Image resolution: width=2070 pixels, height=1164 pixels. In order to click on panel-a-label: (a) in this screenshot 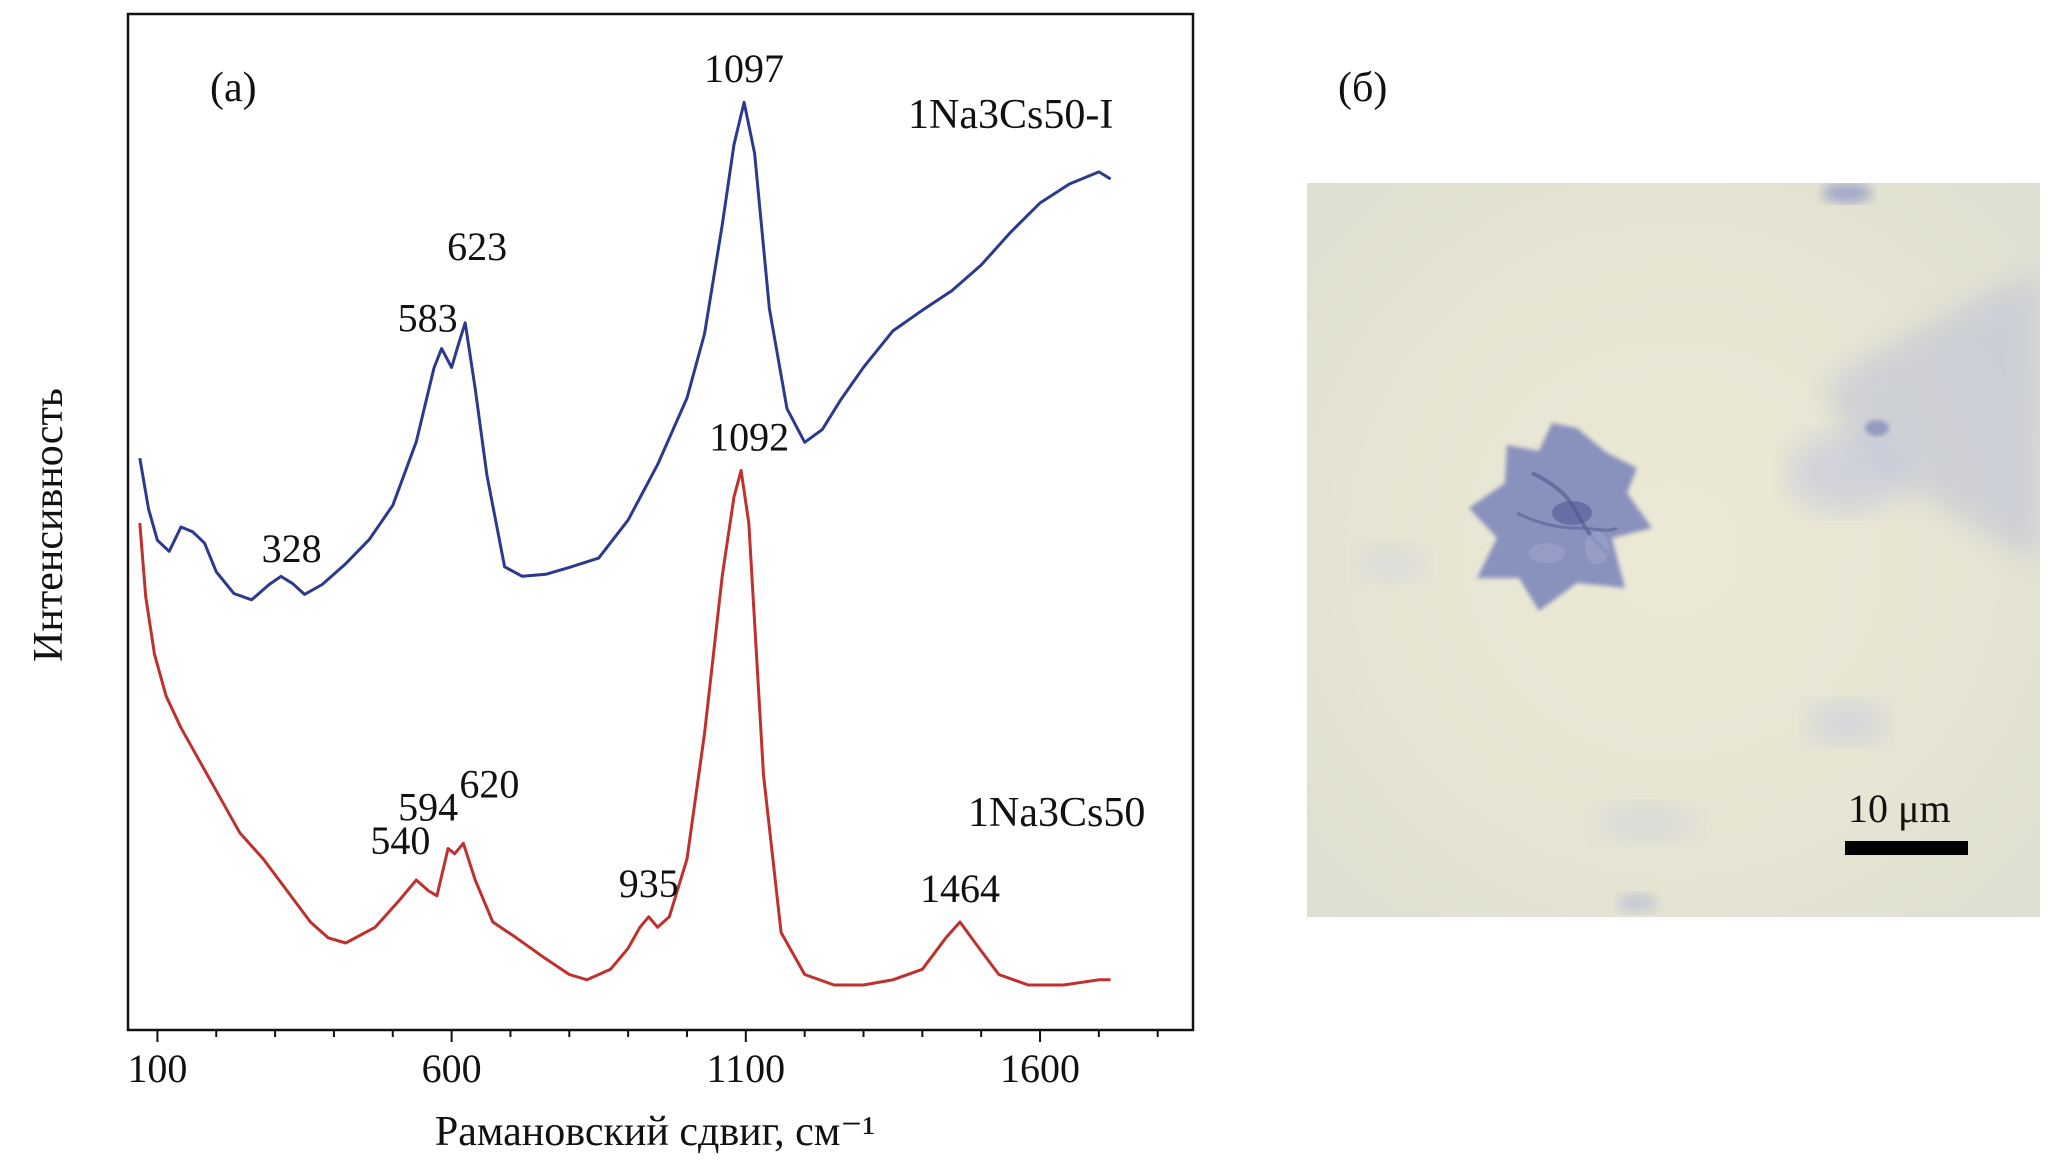, I will do `click(233, 88)`.